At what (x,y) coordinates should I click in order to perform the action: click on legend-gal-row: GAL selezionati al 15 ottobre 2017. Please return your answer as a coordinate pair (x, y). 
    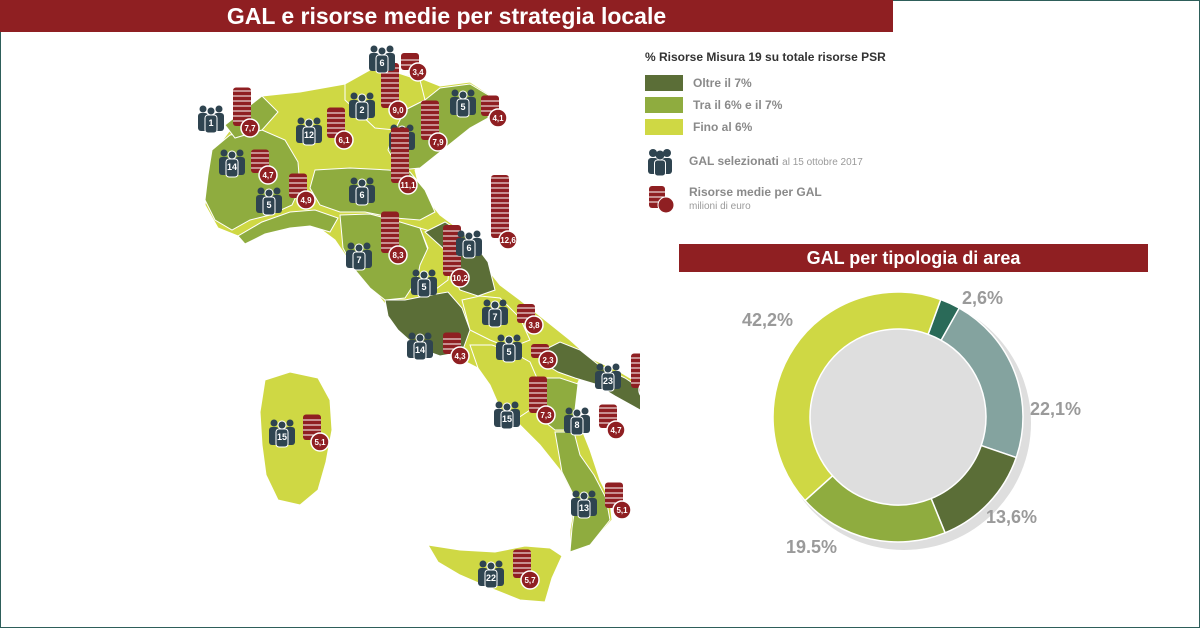
    Looking at the image, I should click on (795, 161).